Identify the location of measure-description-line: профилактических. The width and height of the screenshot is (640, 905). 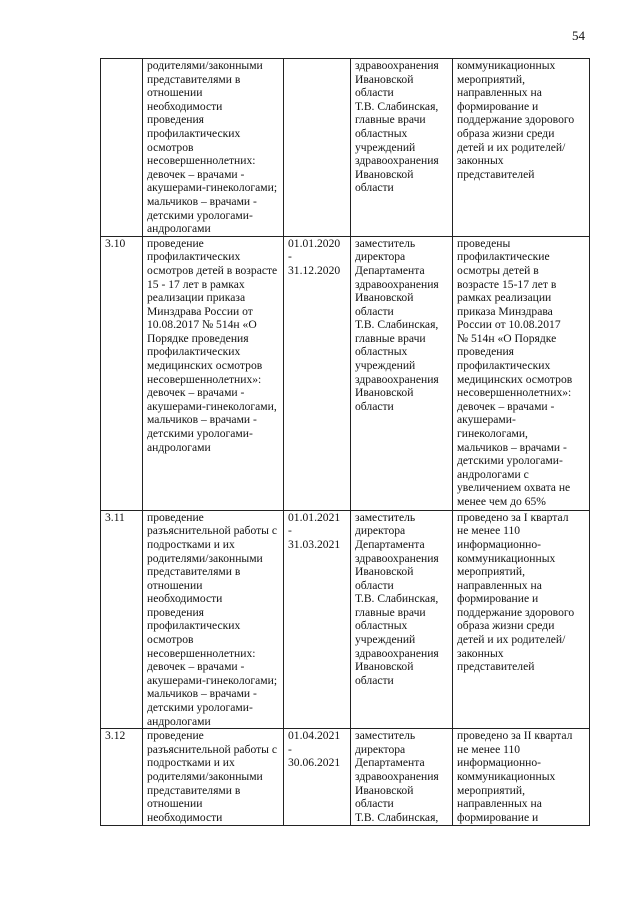
(194, 257).